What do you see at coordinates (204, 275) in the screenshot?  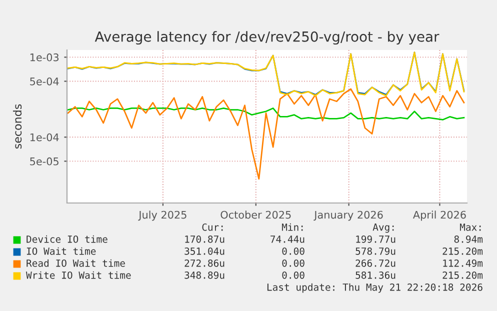 I see `text: 348.89u` at bounding box center [204, 275].